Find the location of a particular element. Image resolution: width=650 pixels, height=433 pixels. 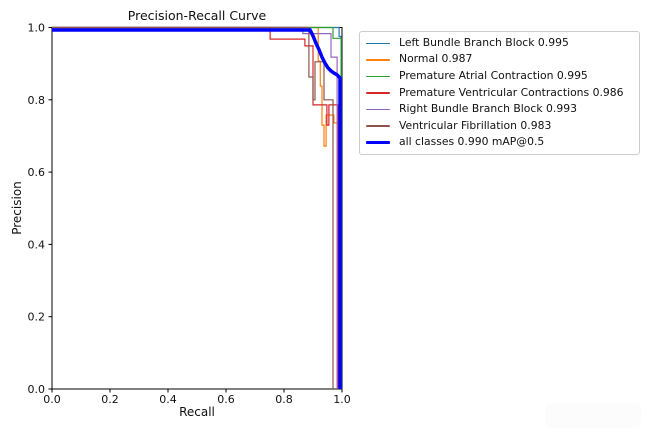

corner-badge is located at coordinates (593, 415).